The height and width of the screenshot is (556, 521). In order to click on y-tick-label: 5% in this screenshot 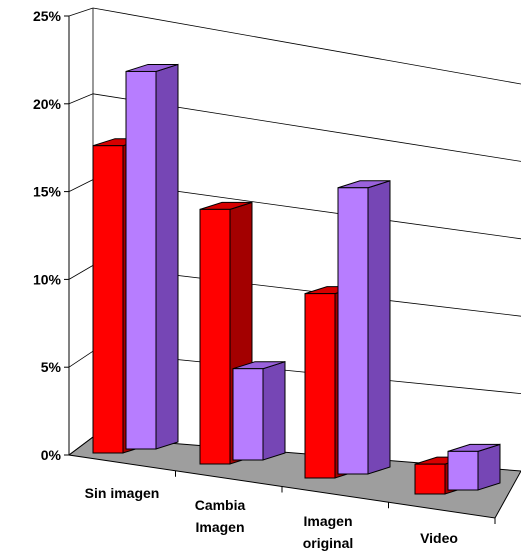, I will do `click(51, 367)`.